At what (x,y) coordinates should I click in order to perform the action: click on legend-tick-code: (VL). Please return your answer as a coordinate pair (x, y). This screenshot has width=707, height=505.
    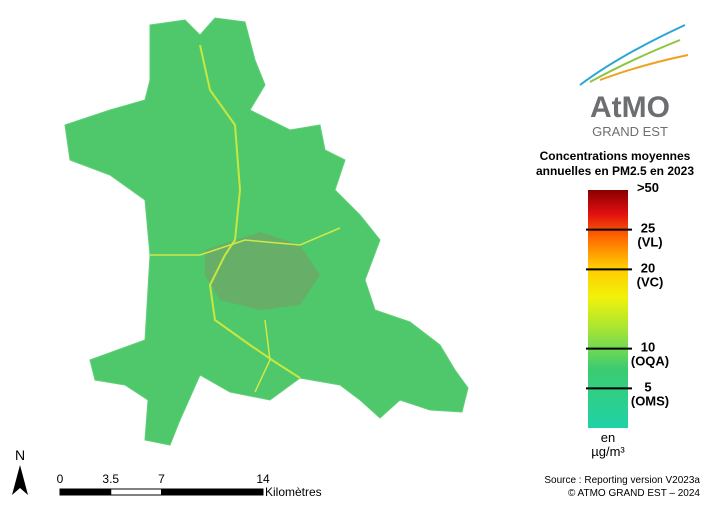
    Looking at the image, I should click on (649, 242).